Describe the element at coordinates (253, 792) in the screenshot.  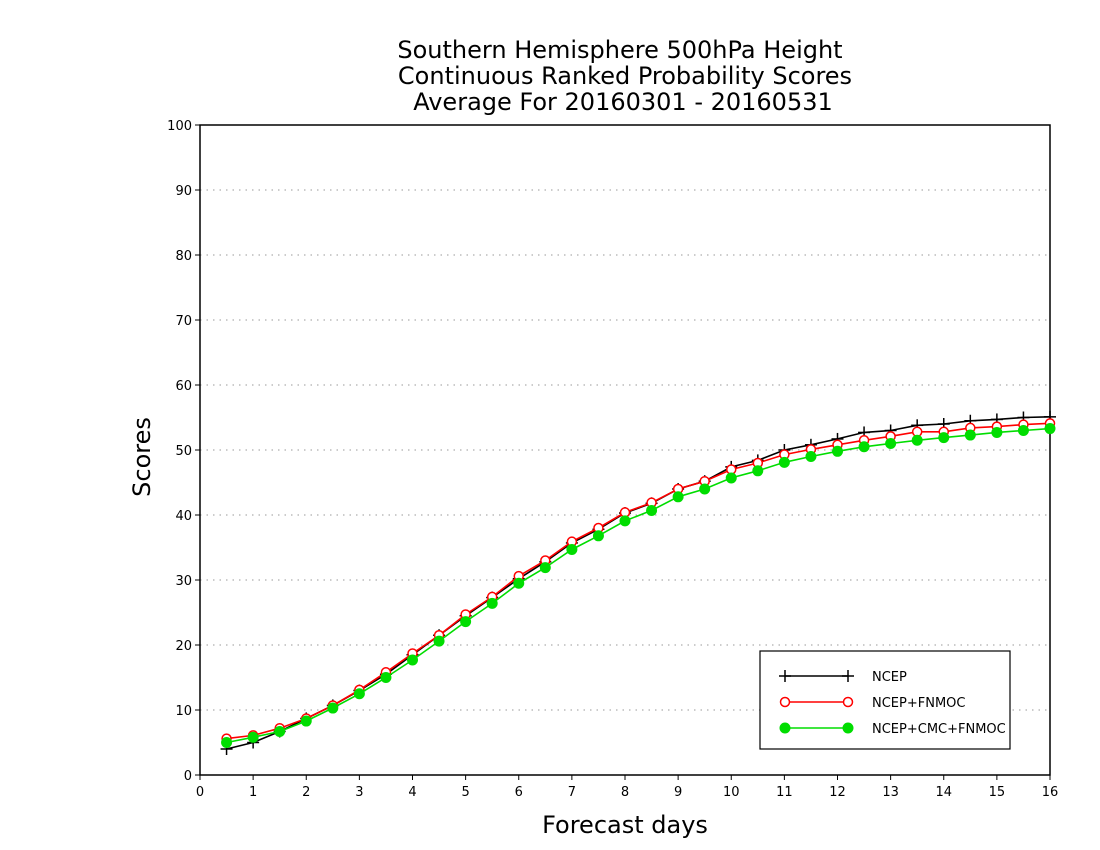
I see `x-tick-label: 1` at that location.